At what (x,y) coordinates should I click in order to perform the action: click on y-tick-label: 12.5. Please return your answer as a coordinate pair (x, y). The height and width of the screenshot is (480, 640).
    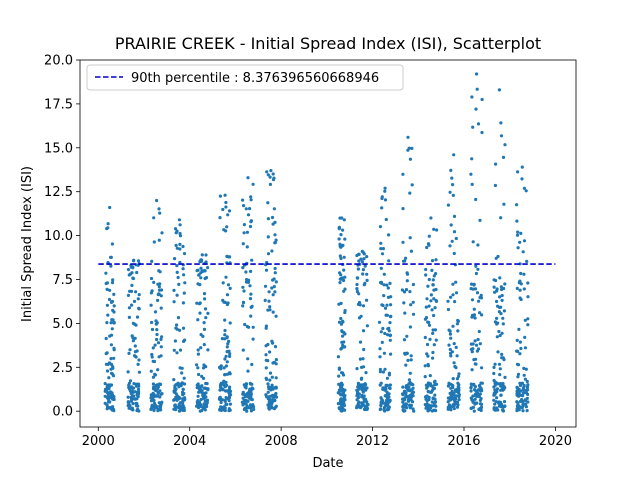
    Looking at the image, I should click on (58, 192).